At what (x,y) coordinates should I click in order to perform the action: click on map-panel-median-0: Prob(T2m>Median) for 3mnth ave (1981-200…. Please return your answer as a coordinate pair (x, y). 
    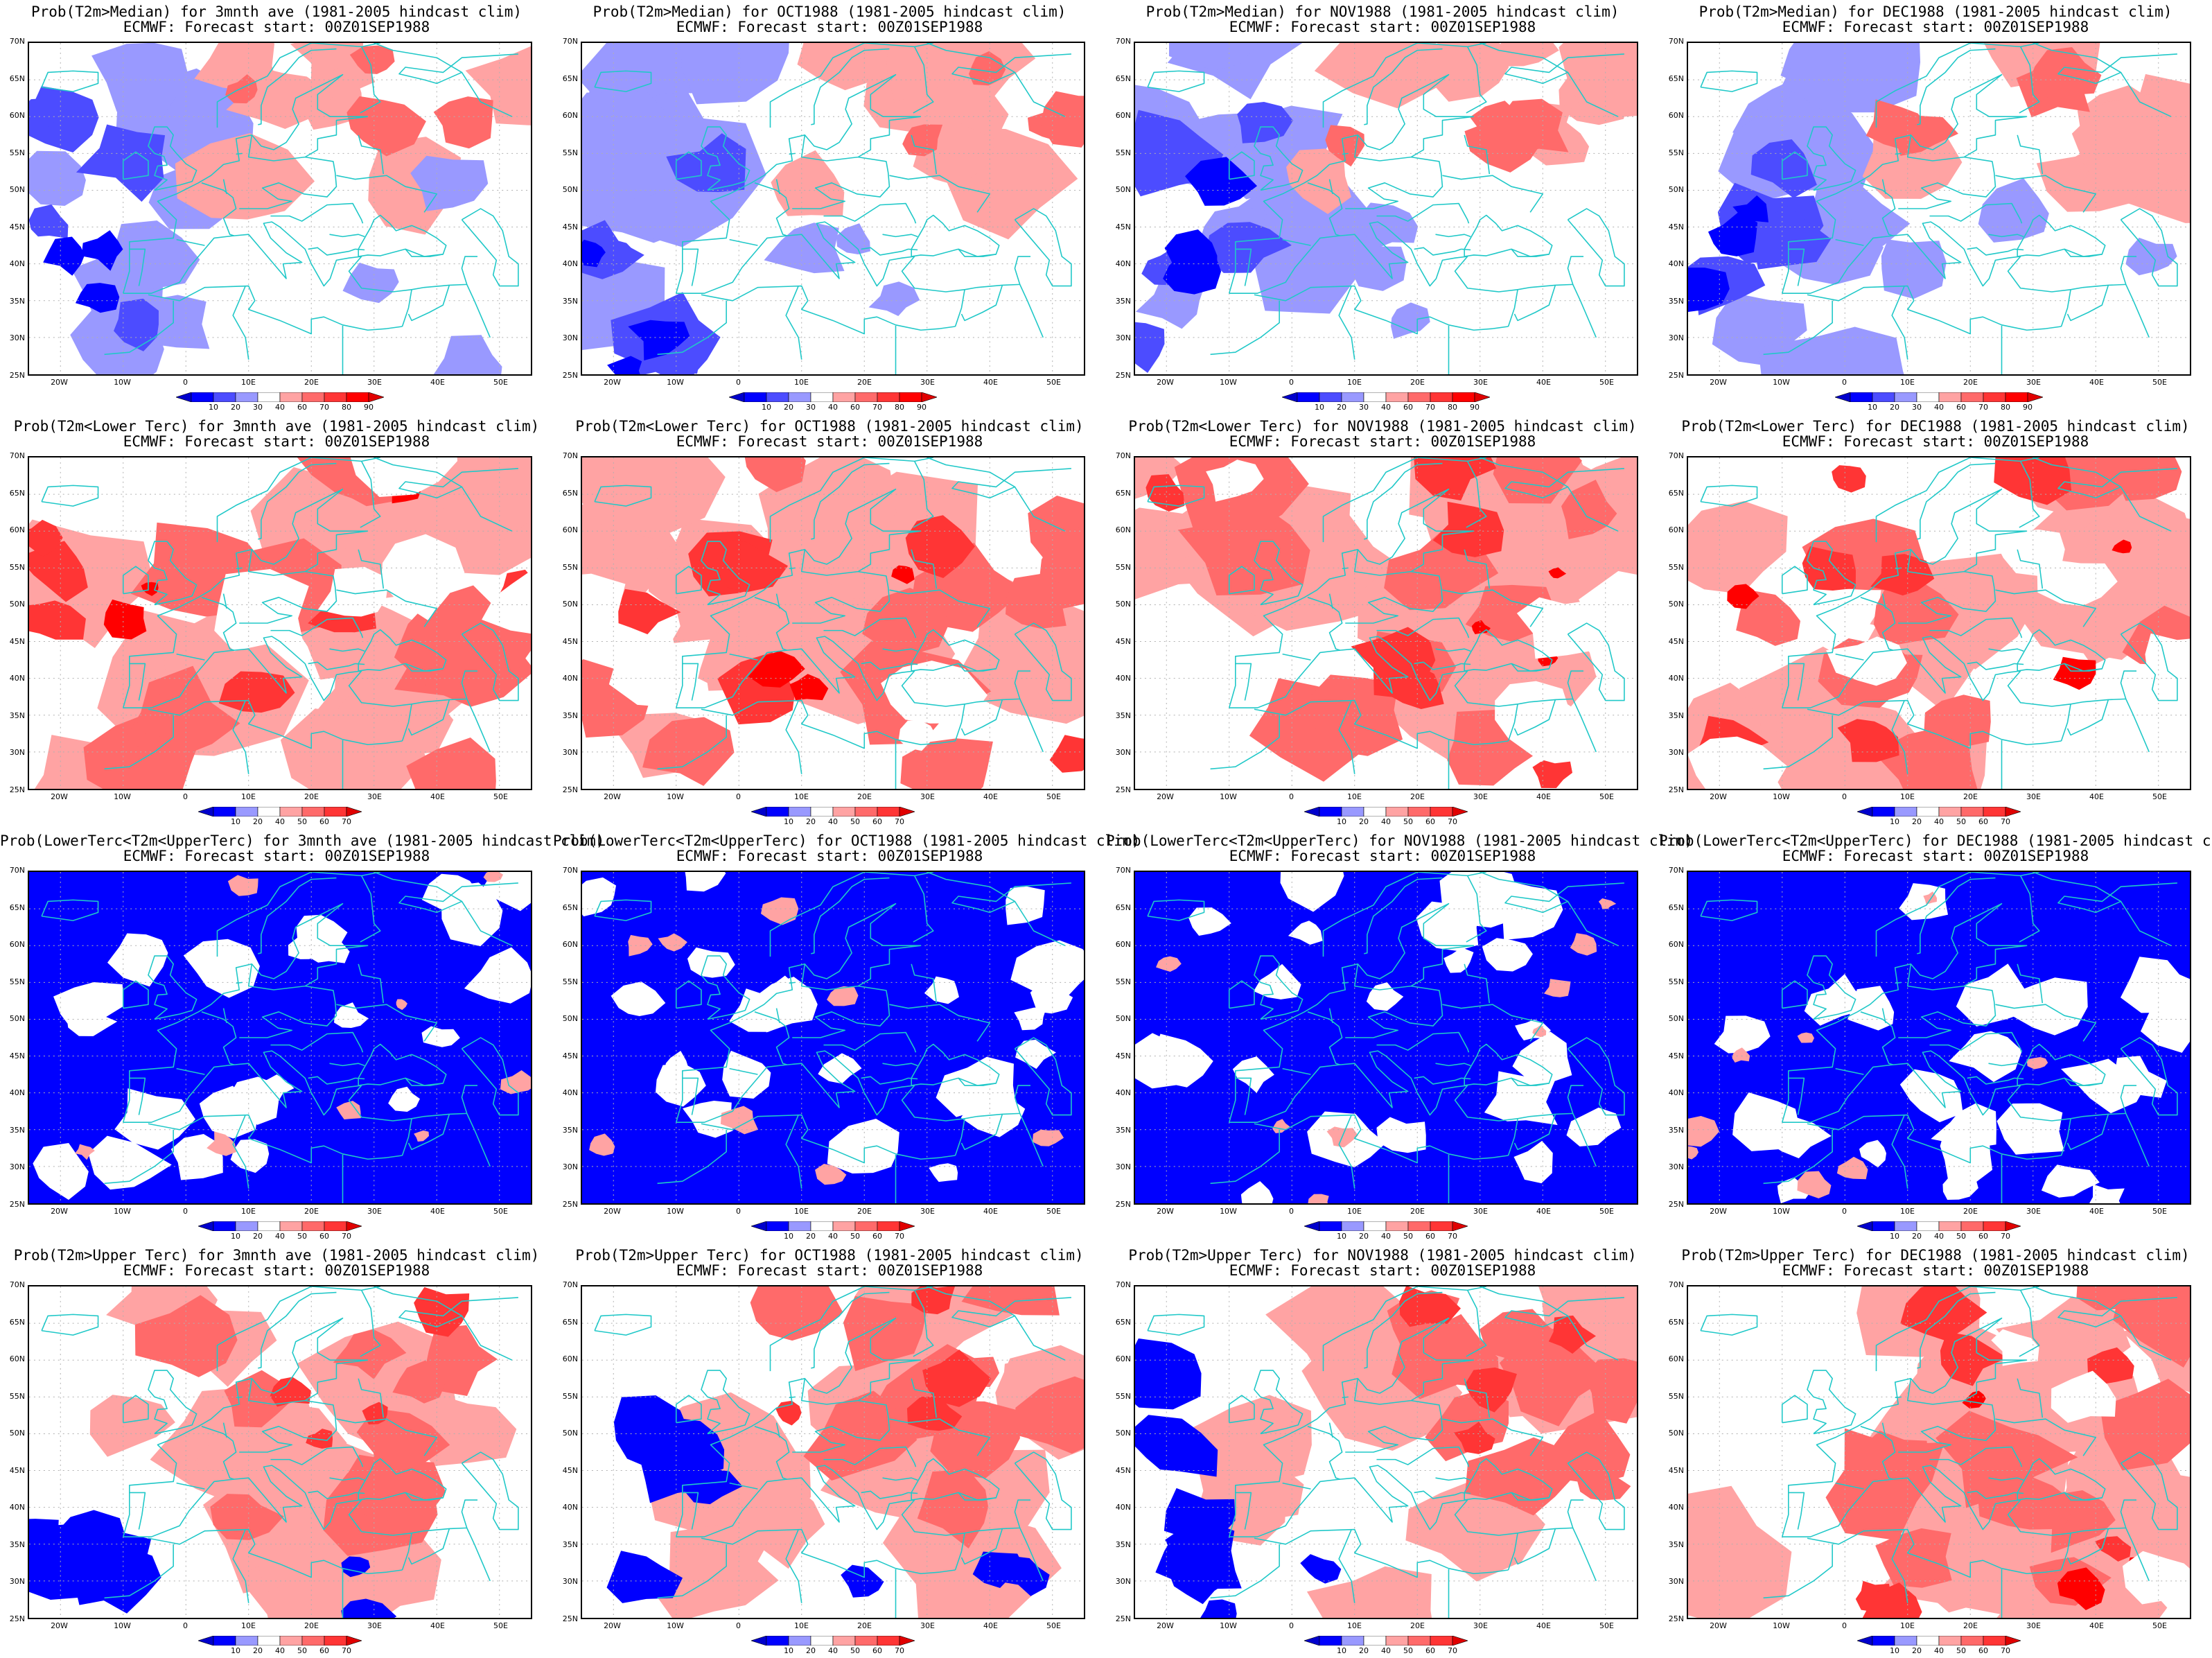
    Looking at the image, I should click on (276, 207).